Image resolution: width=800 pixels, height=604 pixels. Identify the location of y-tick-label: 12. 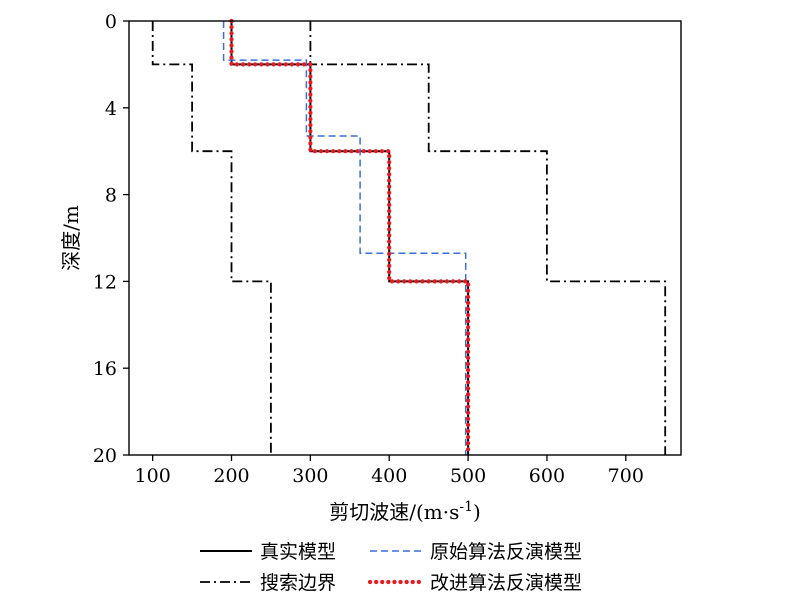
(105, 282).